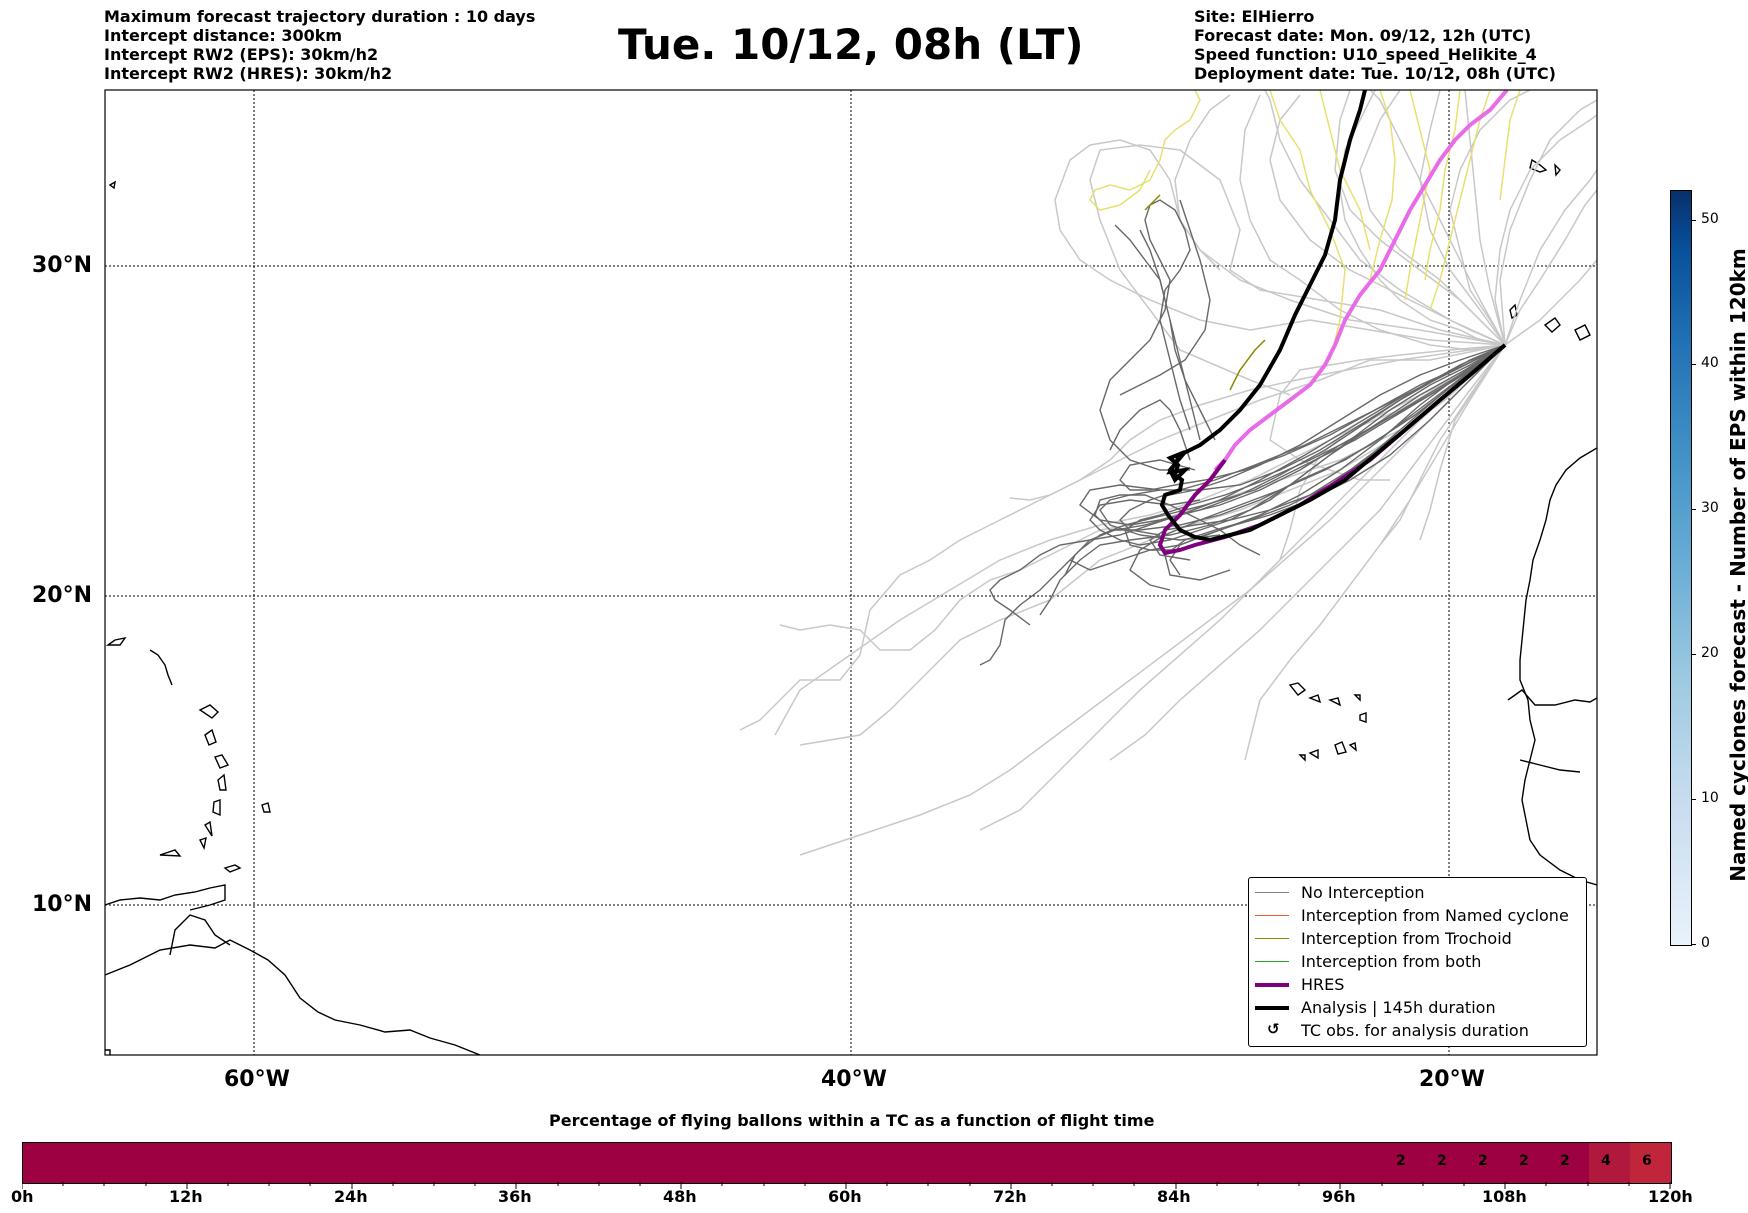  Describe the element at coordinates (1417, 939) in the screenshot. I see `legend-item-trochoid: Interception from Trochoid` at that location.